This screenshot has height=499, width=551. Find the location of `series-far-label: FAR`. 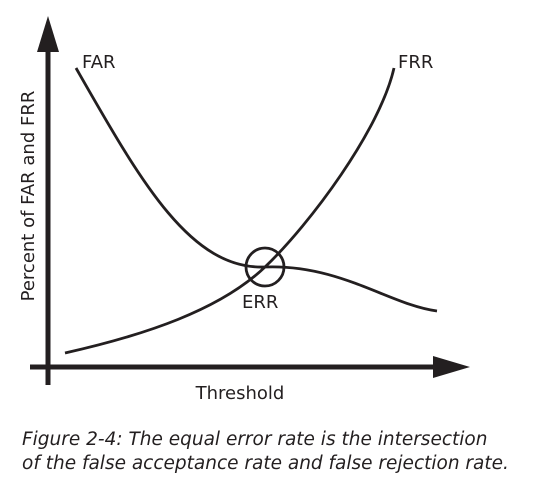

series-far-label: FAR is located at coordinates (99, 62).